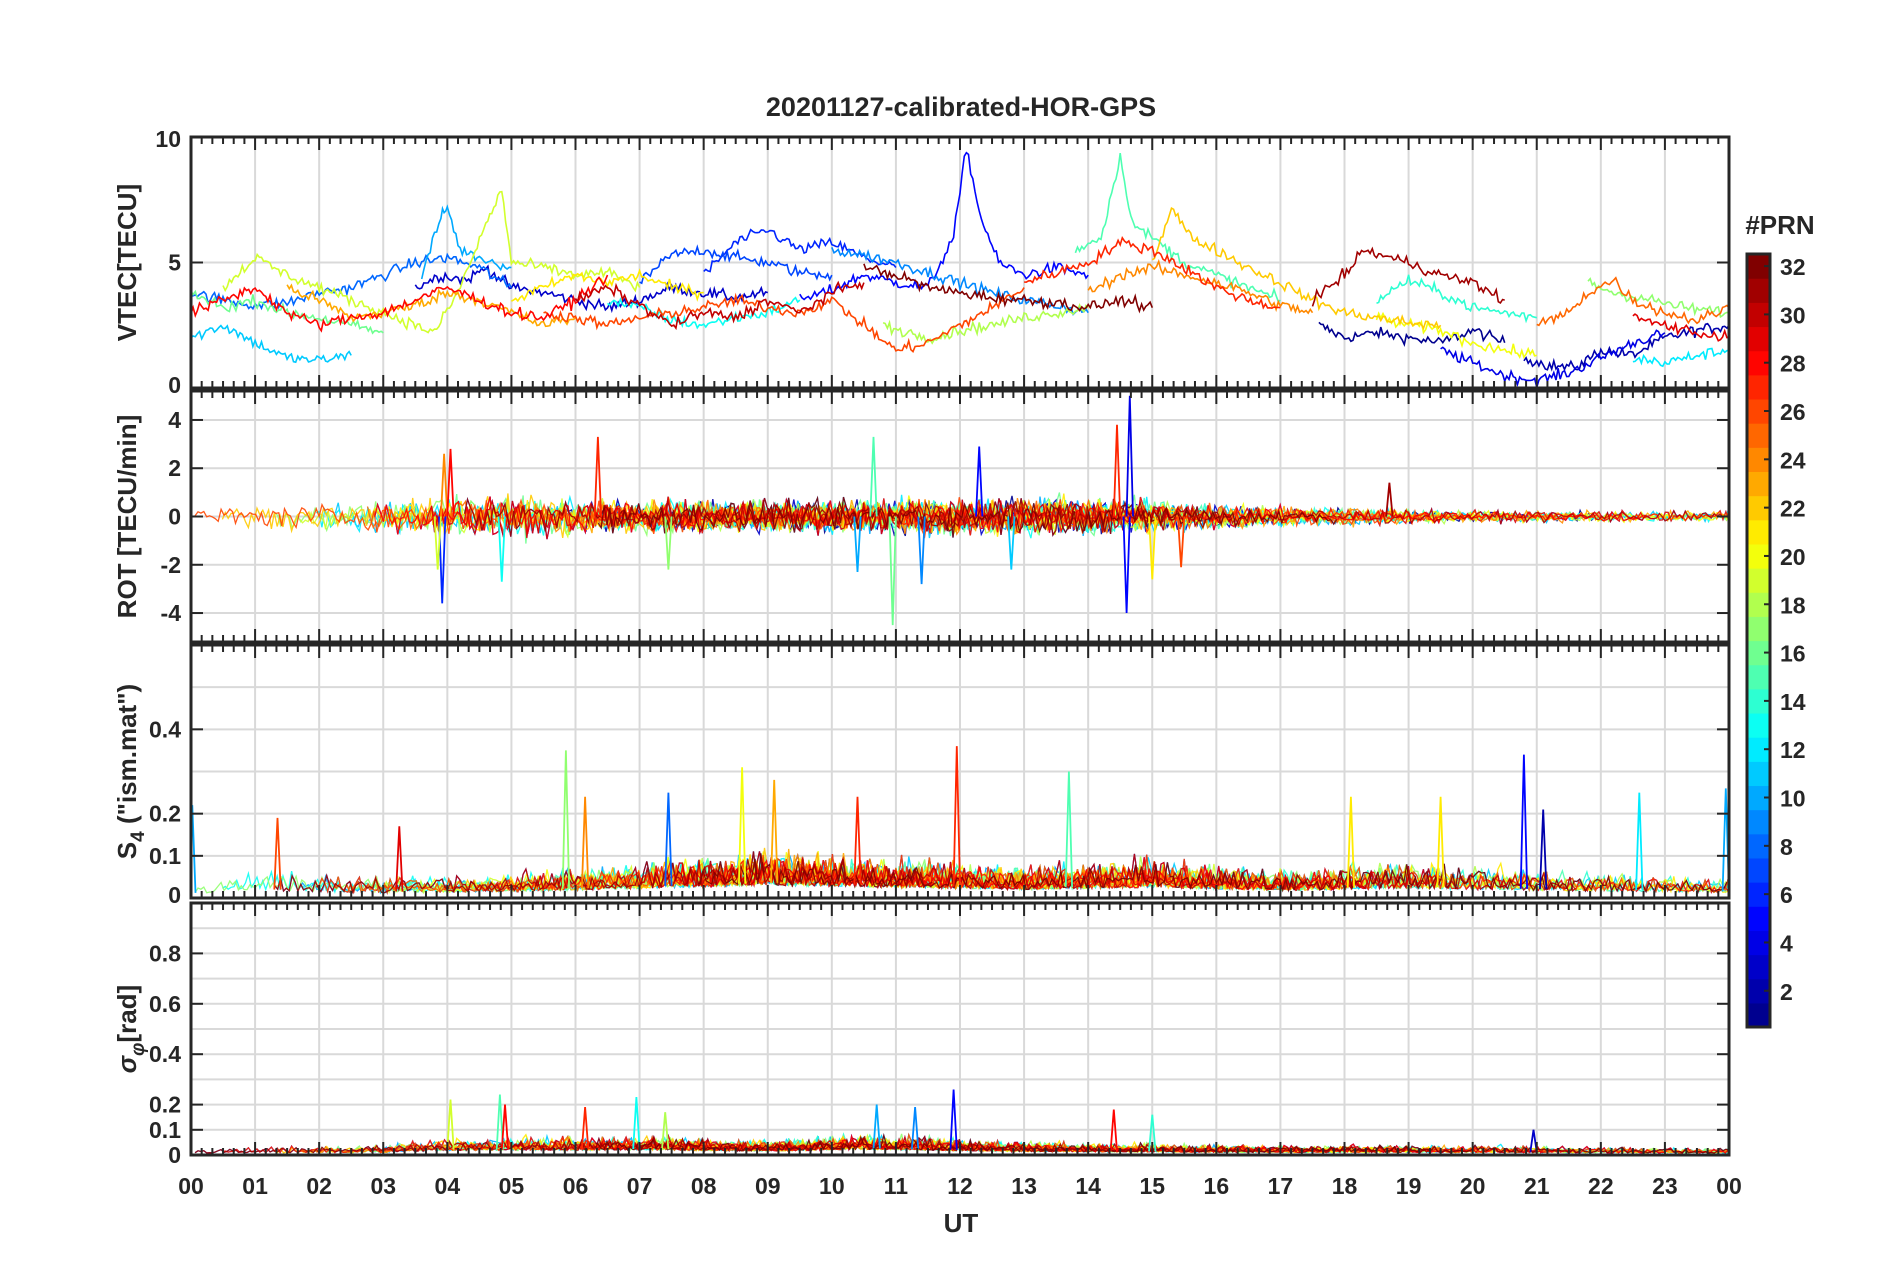 This screenshot has width=1902, height=1277. I want to click on colorbar-tick-label: 18, so click(1793, 605).